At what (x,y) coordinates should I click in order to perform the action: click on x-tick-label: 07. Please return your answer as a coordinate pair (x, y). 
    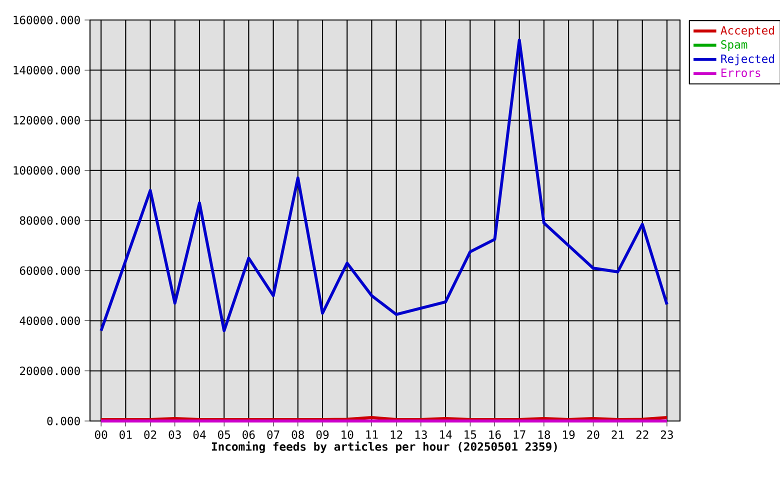
    Looking at the image, I should click on (273, 434).